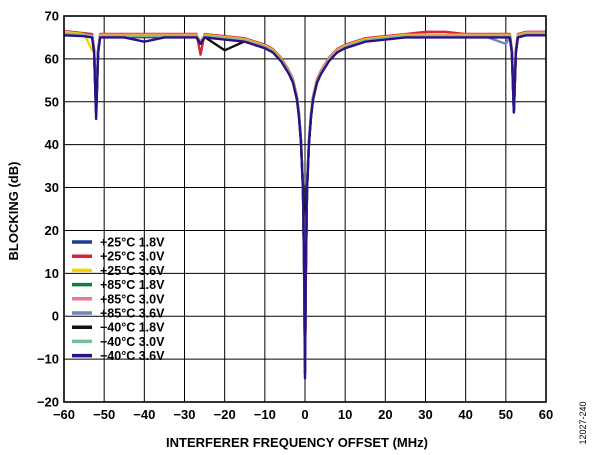 The height and width of the screenshot is (455, 593). What do you see at coordinates (52, 230) in the screenshot?
I see `y-tick-label: 20` at bounding box center [52, 230].